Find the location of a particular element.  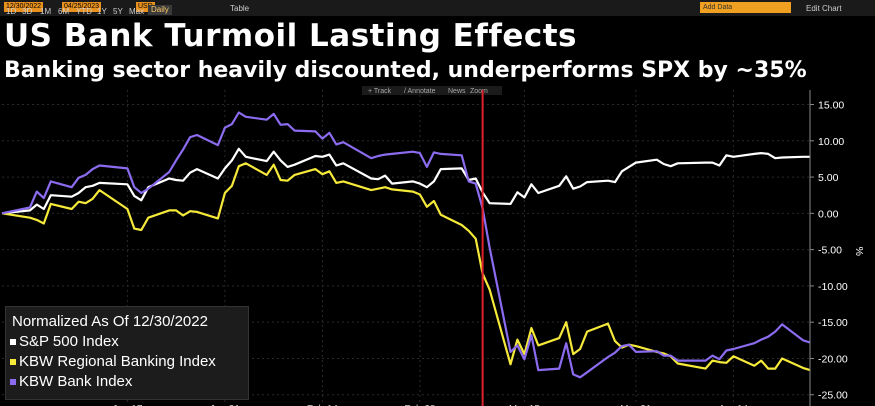

period-ytd: YTD is located at coordinates (84, 11).